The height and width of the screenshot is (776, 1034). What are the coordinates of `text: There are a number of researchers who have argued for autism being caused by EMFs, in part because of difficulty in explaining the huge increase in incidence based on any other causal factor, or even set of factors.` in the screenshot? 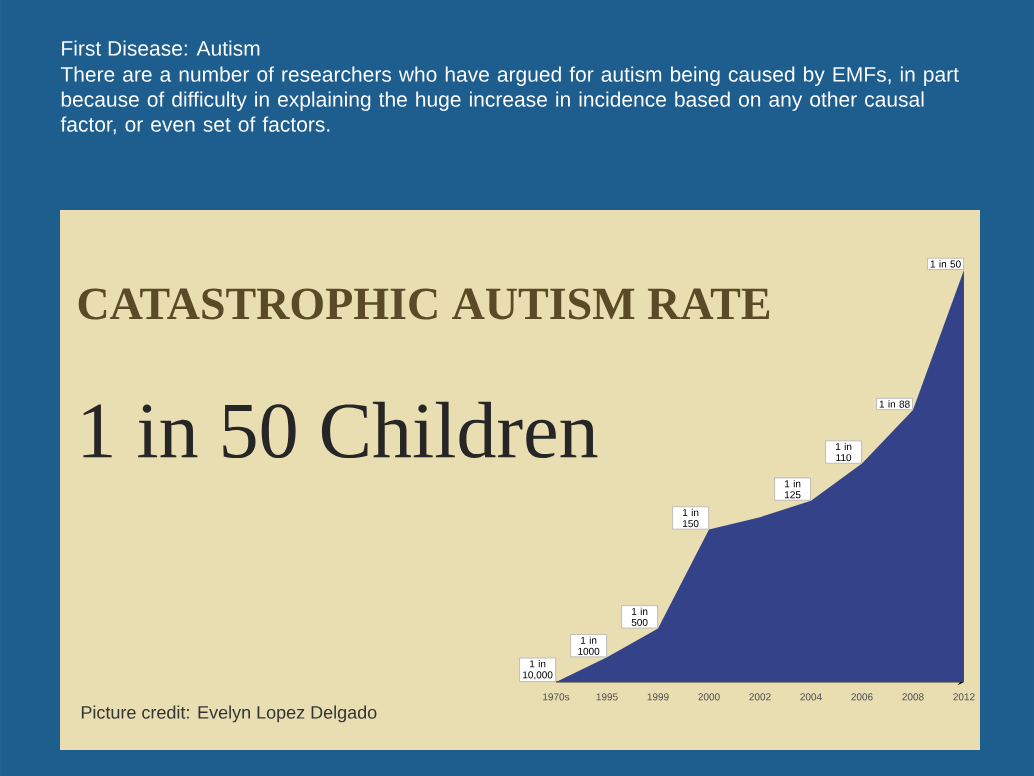 It's located at (509, 100).